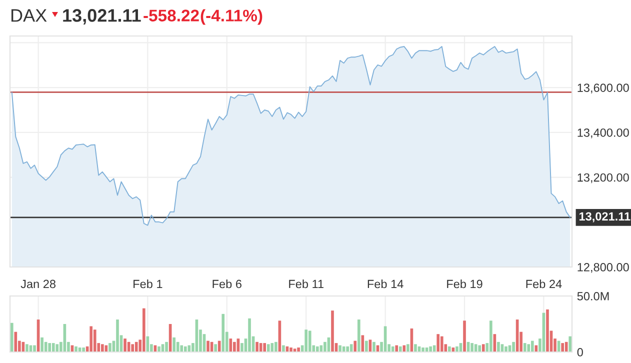 The image size is (631, 363). Describe the element at coordinates (231, 17) in the screenshot. I see `text: (-4.11%)` at that location.